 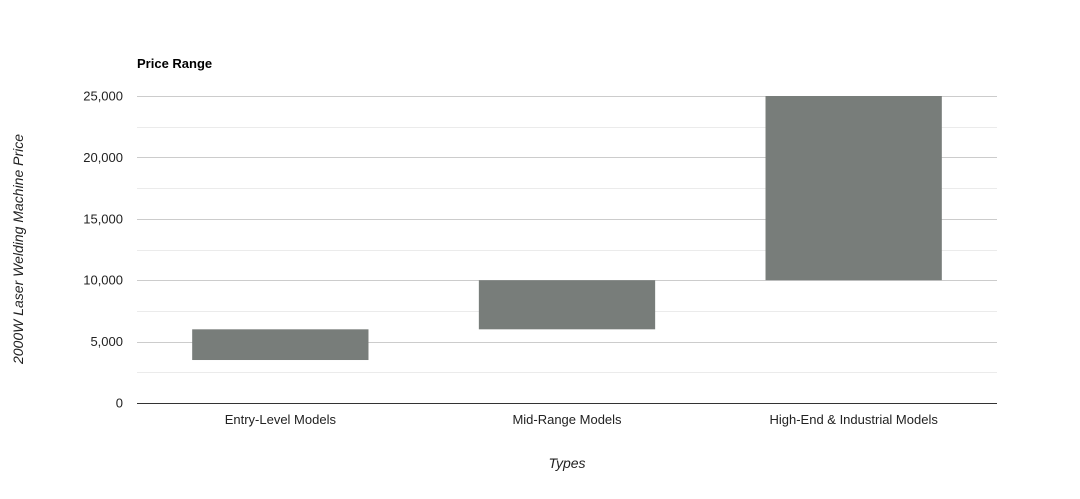 I want to click on y-tick-label: 10,000, so click(x=103, y=280).